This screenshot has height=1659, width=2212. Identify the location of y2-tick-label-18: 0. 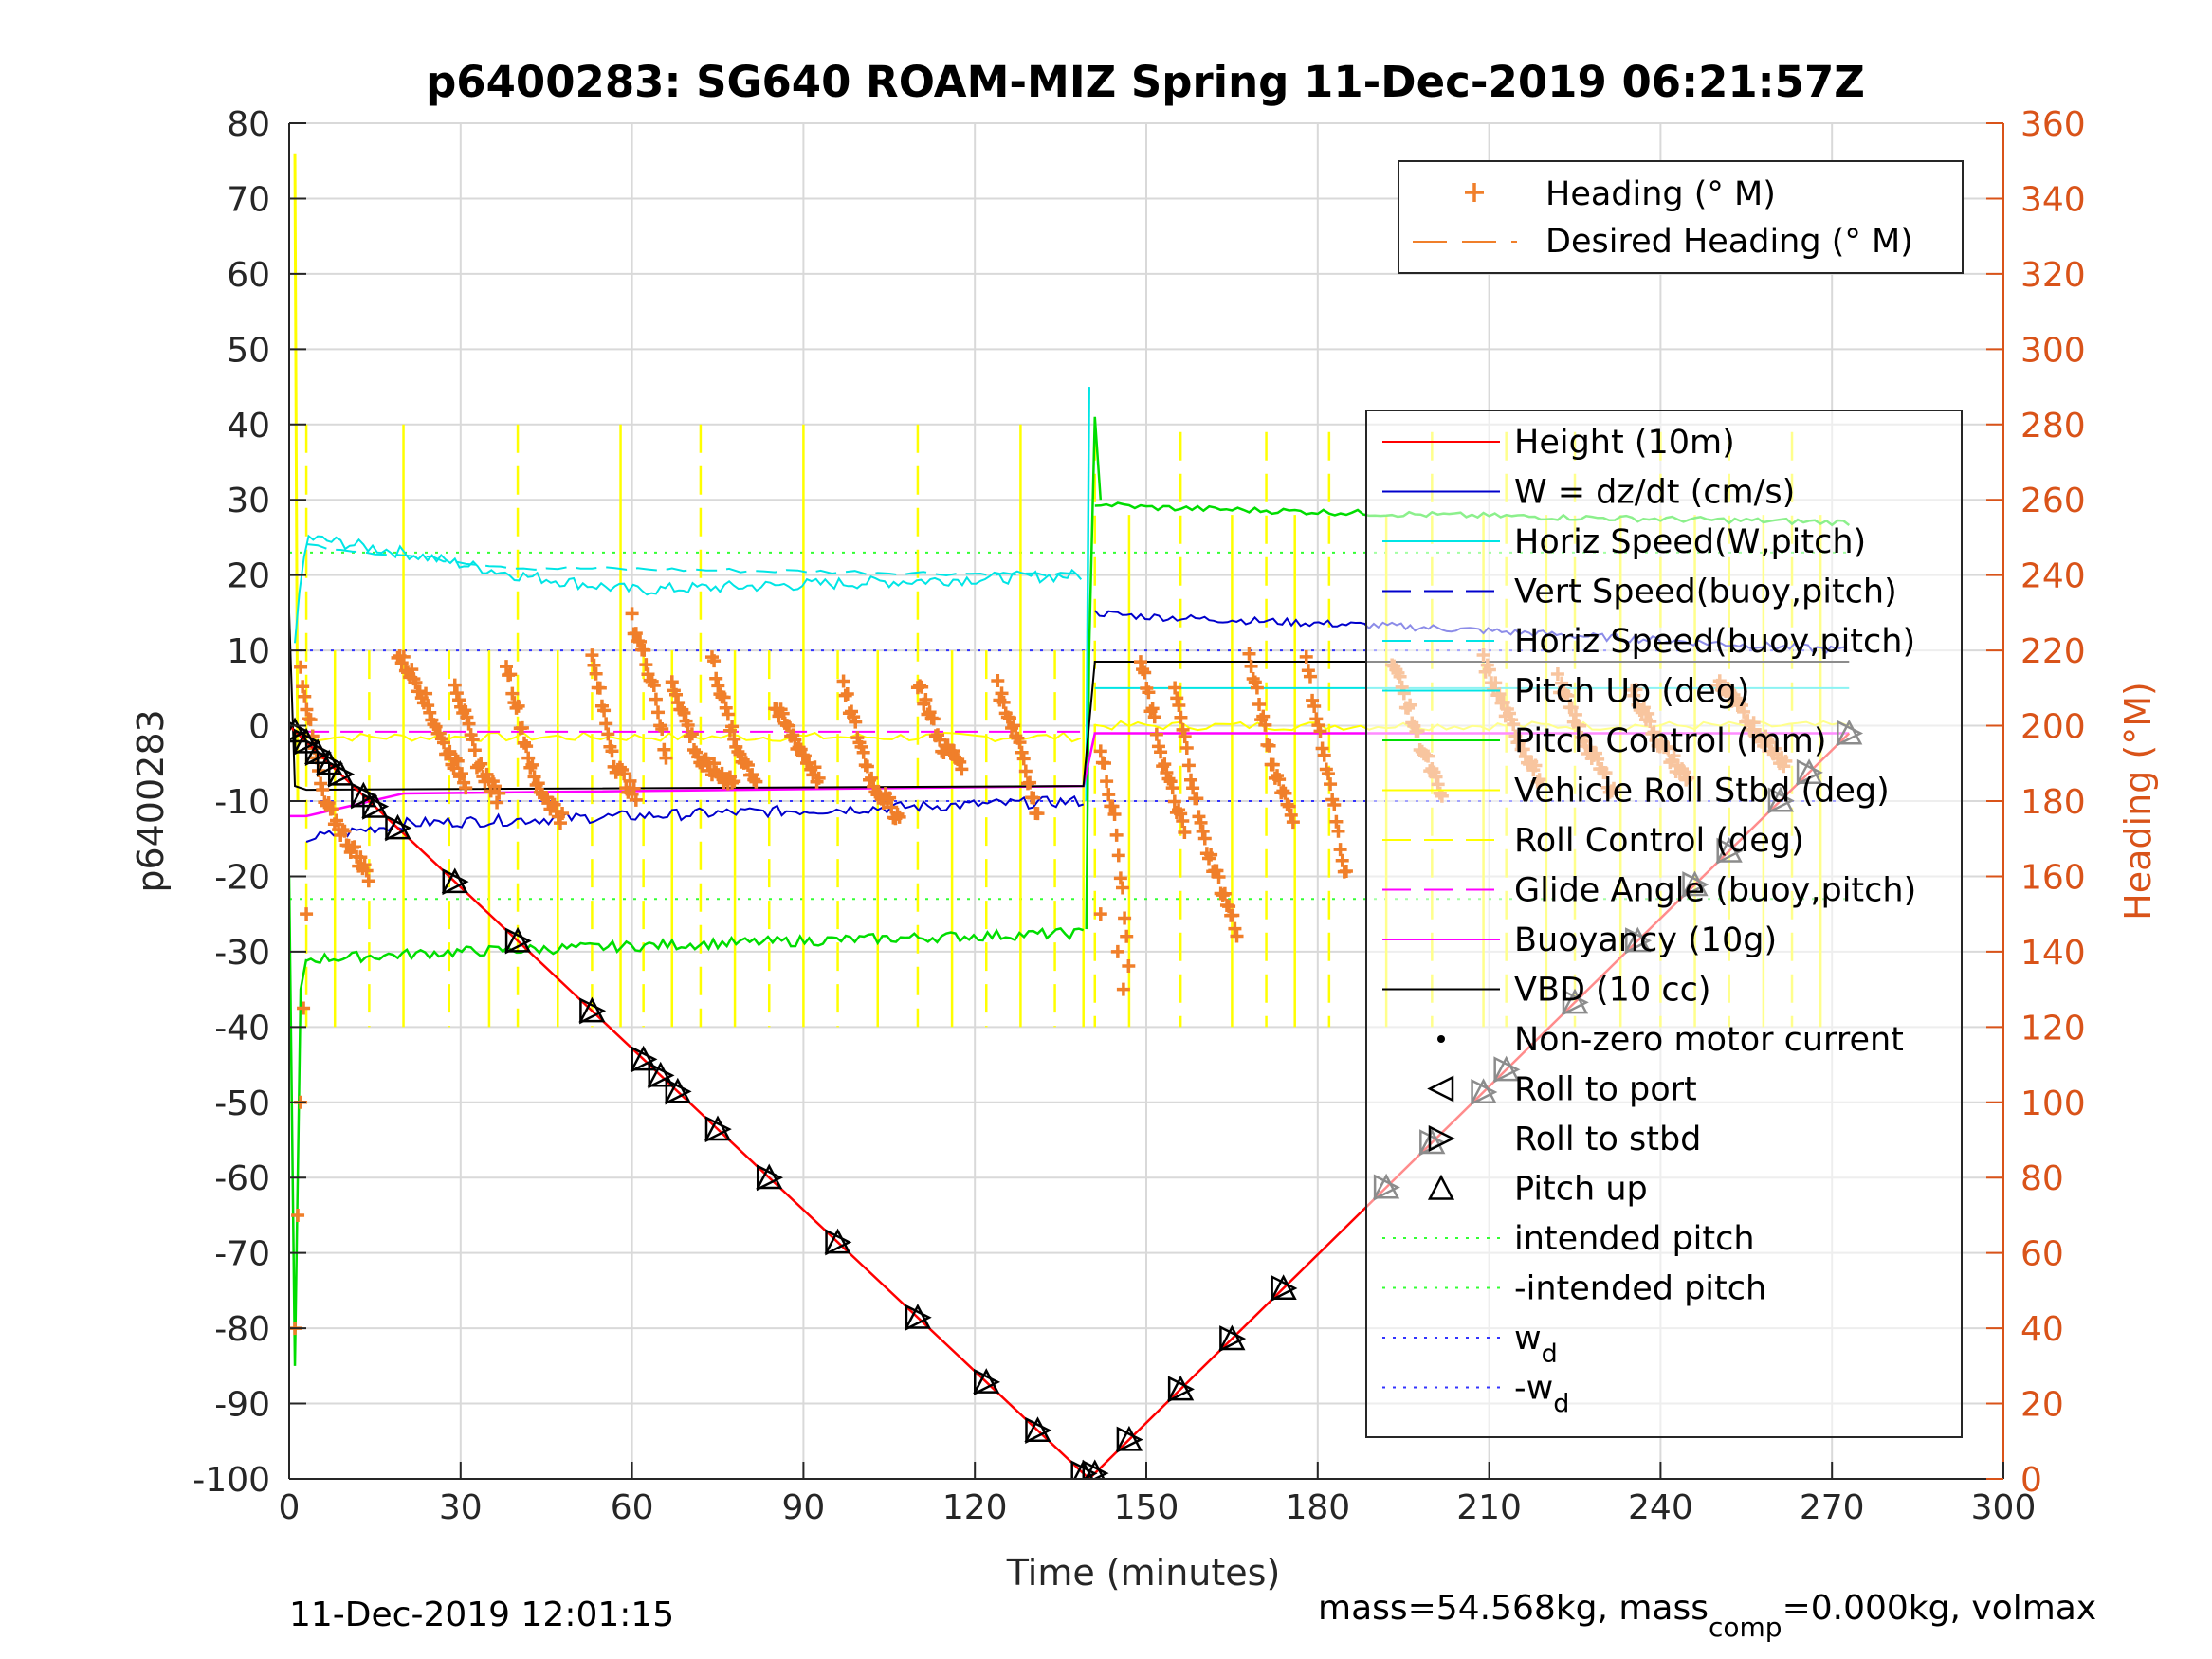
(2031, 1480).